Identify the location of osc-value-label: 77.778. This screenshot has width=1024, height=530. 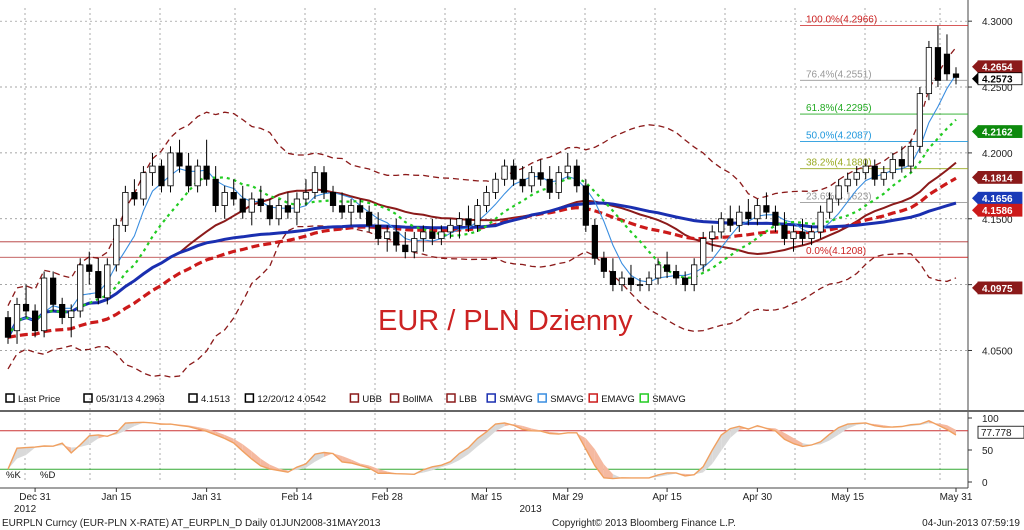
(996, 433).